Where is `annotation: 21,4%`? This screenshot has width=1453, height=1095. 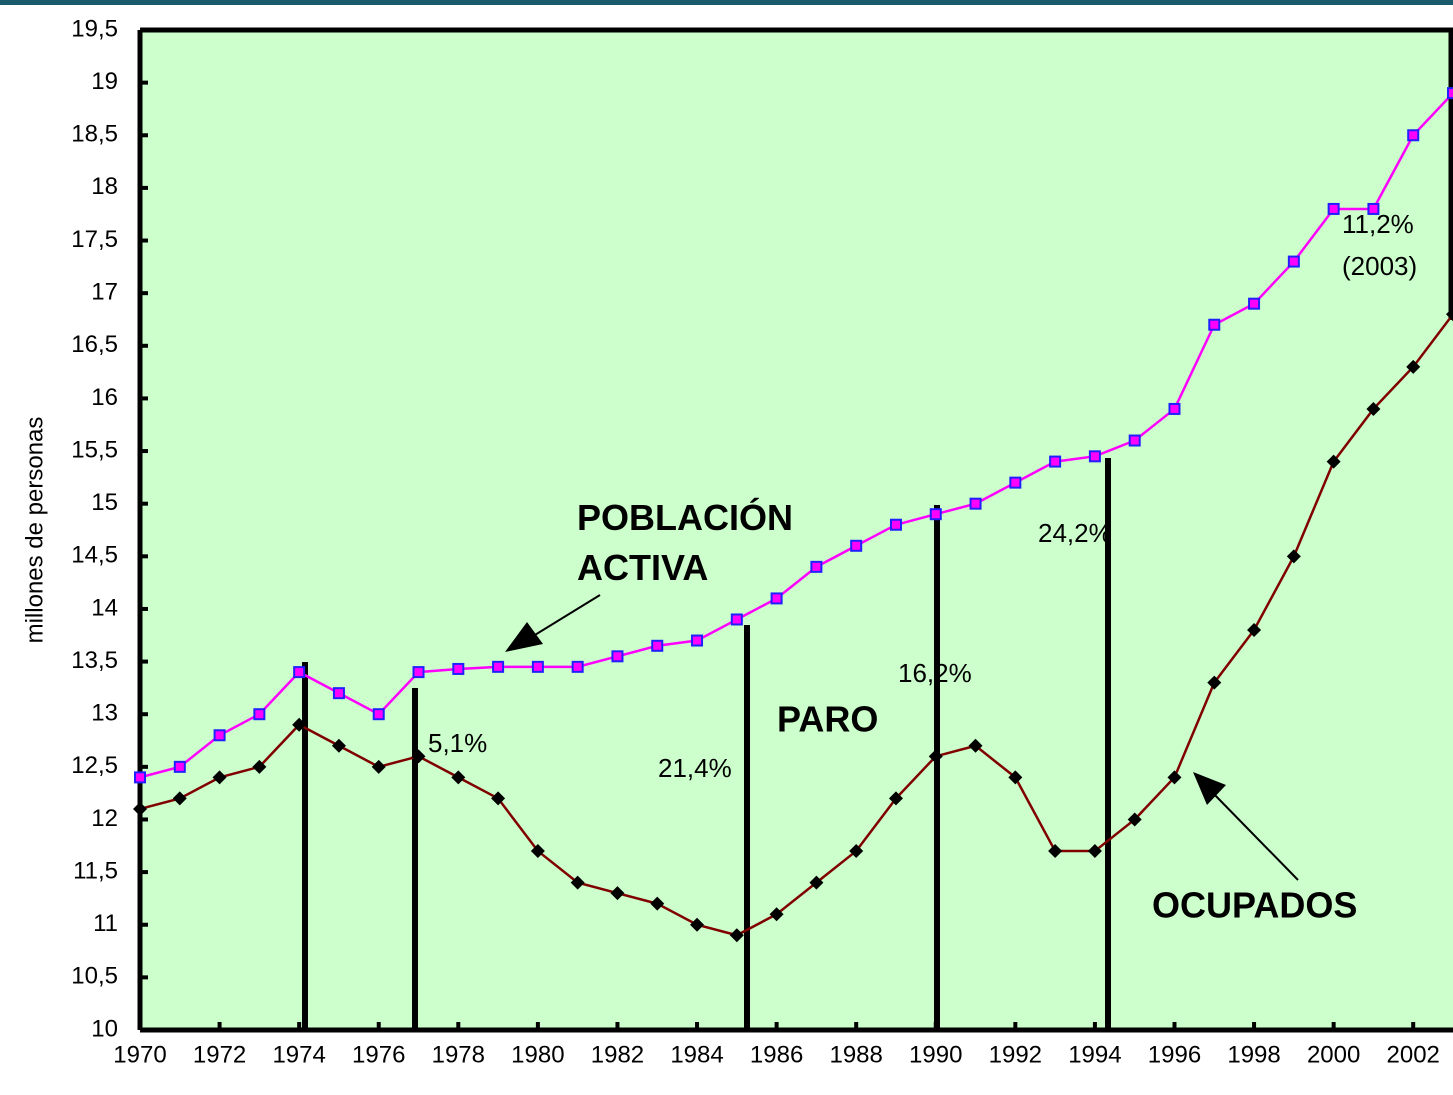
annotation: 21,4% is located at coordinates (695, 768).